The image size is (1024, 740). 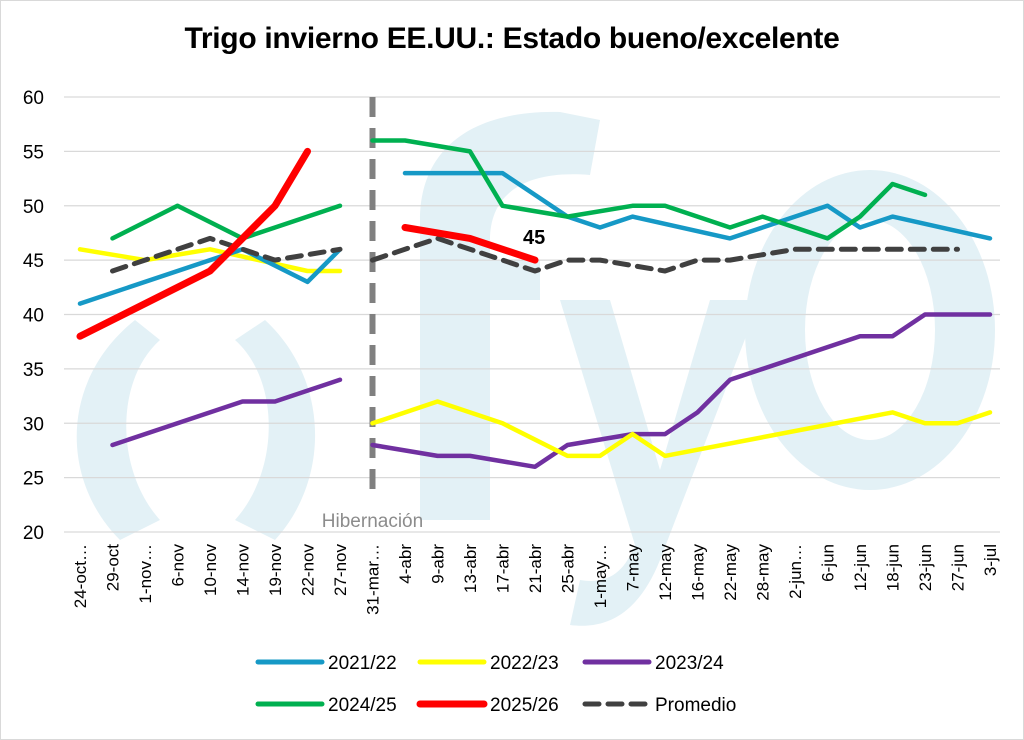 What do you see at coordinates (470, 568) in the screenshot?
I see `x-tick-label: 13-abr` at bounding box center [470, 568].